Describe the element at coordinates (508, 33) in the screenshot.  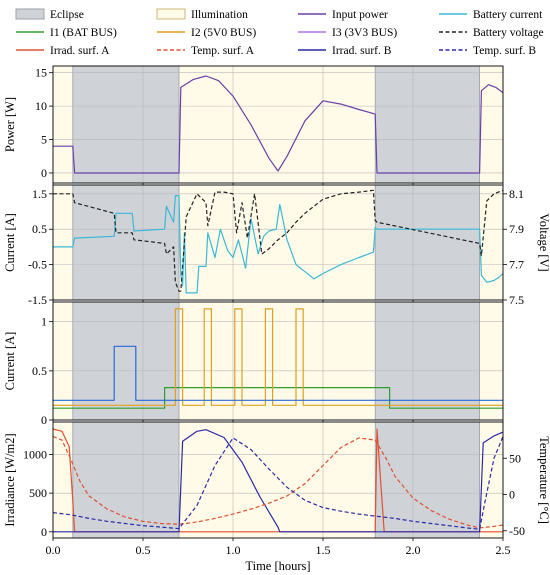
I see `legend-label: Battery voltage` at that location.